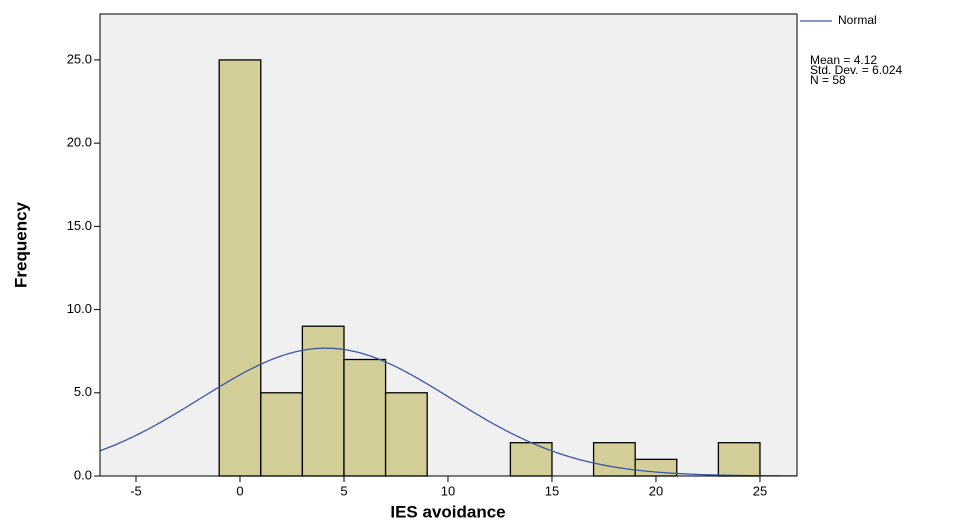  What do you see at coordinates (856, 70) in the screenshot?
I see `stat-sd: Std. Dev. = 6.024` at bounding box center [856, 70].